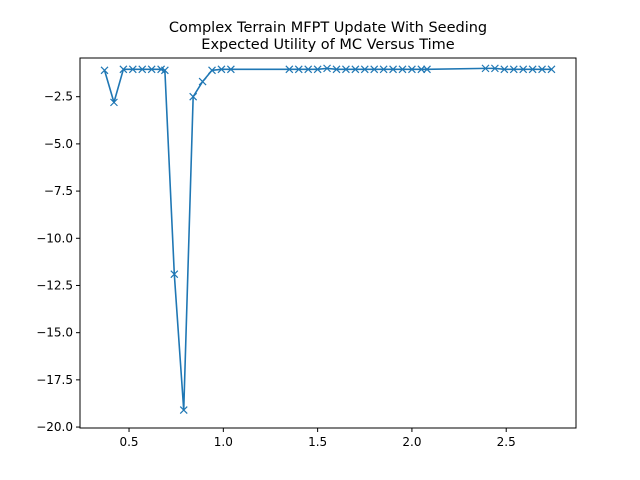  I want to click on y-axis: −2.5 −5.0 −7.5 −10.0 −12.5 −15.0 −17.5 −20.0, so click(58, 262).